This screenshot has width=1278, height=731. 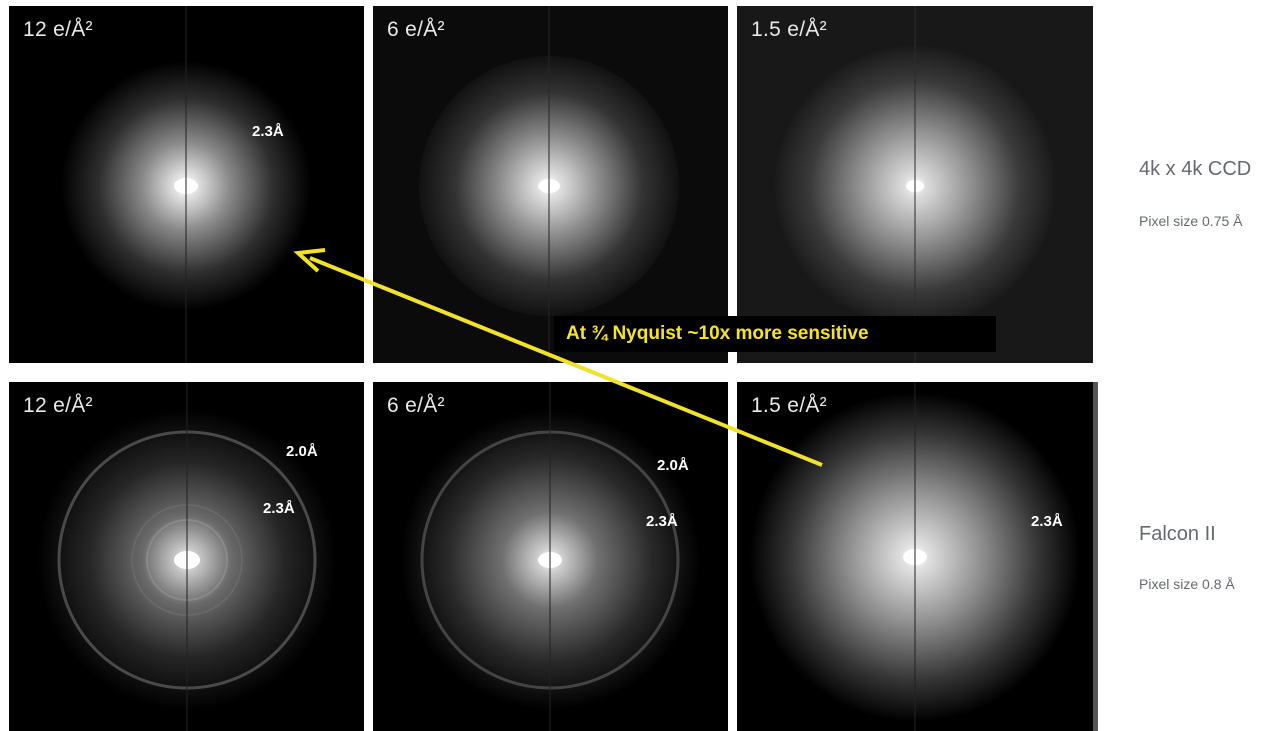 What do you see at coordinates (1095, 556) in the screenshot?
I see `panel-edge` at bounding box center [1095, 556].